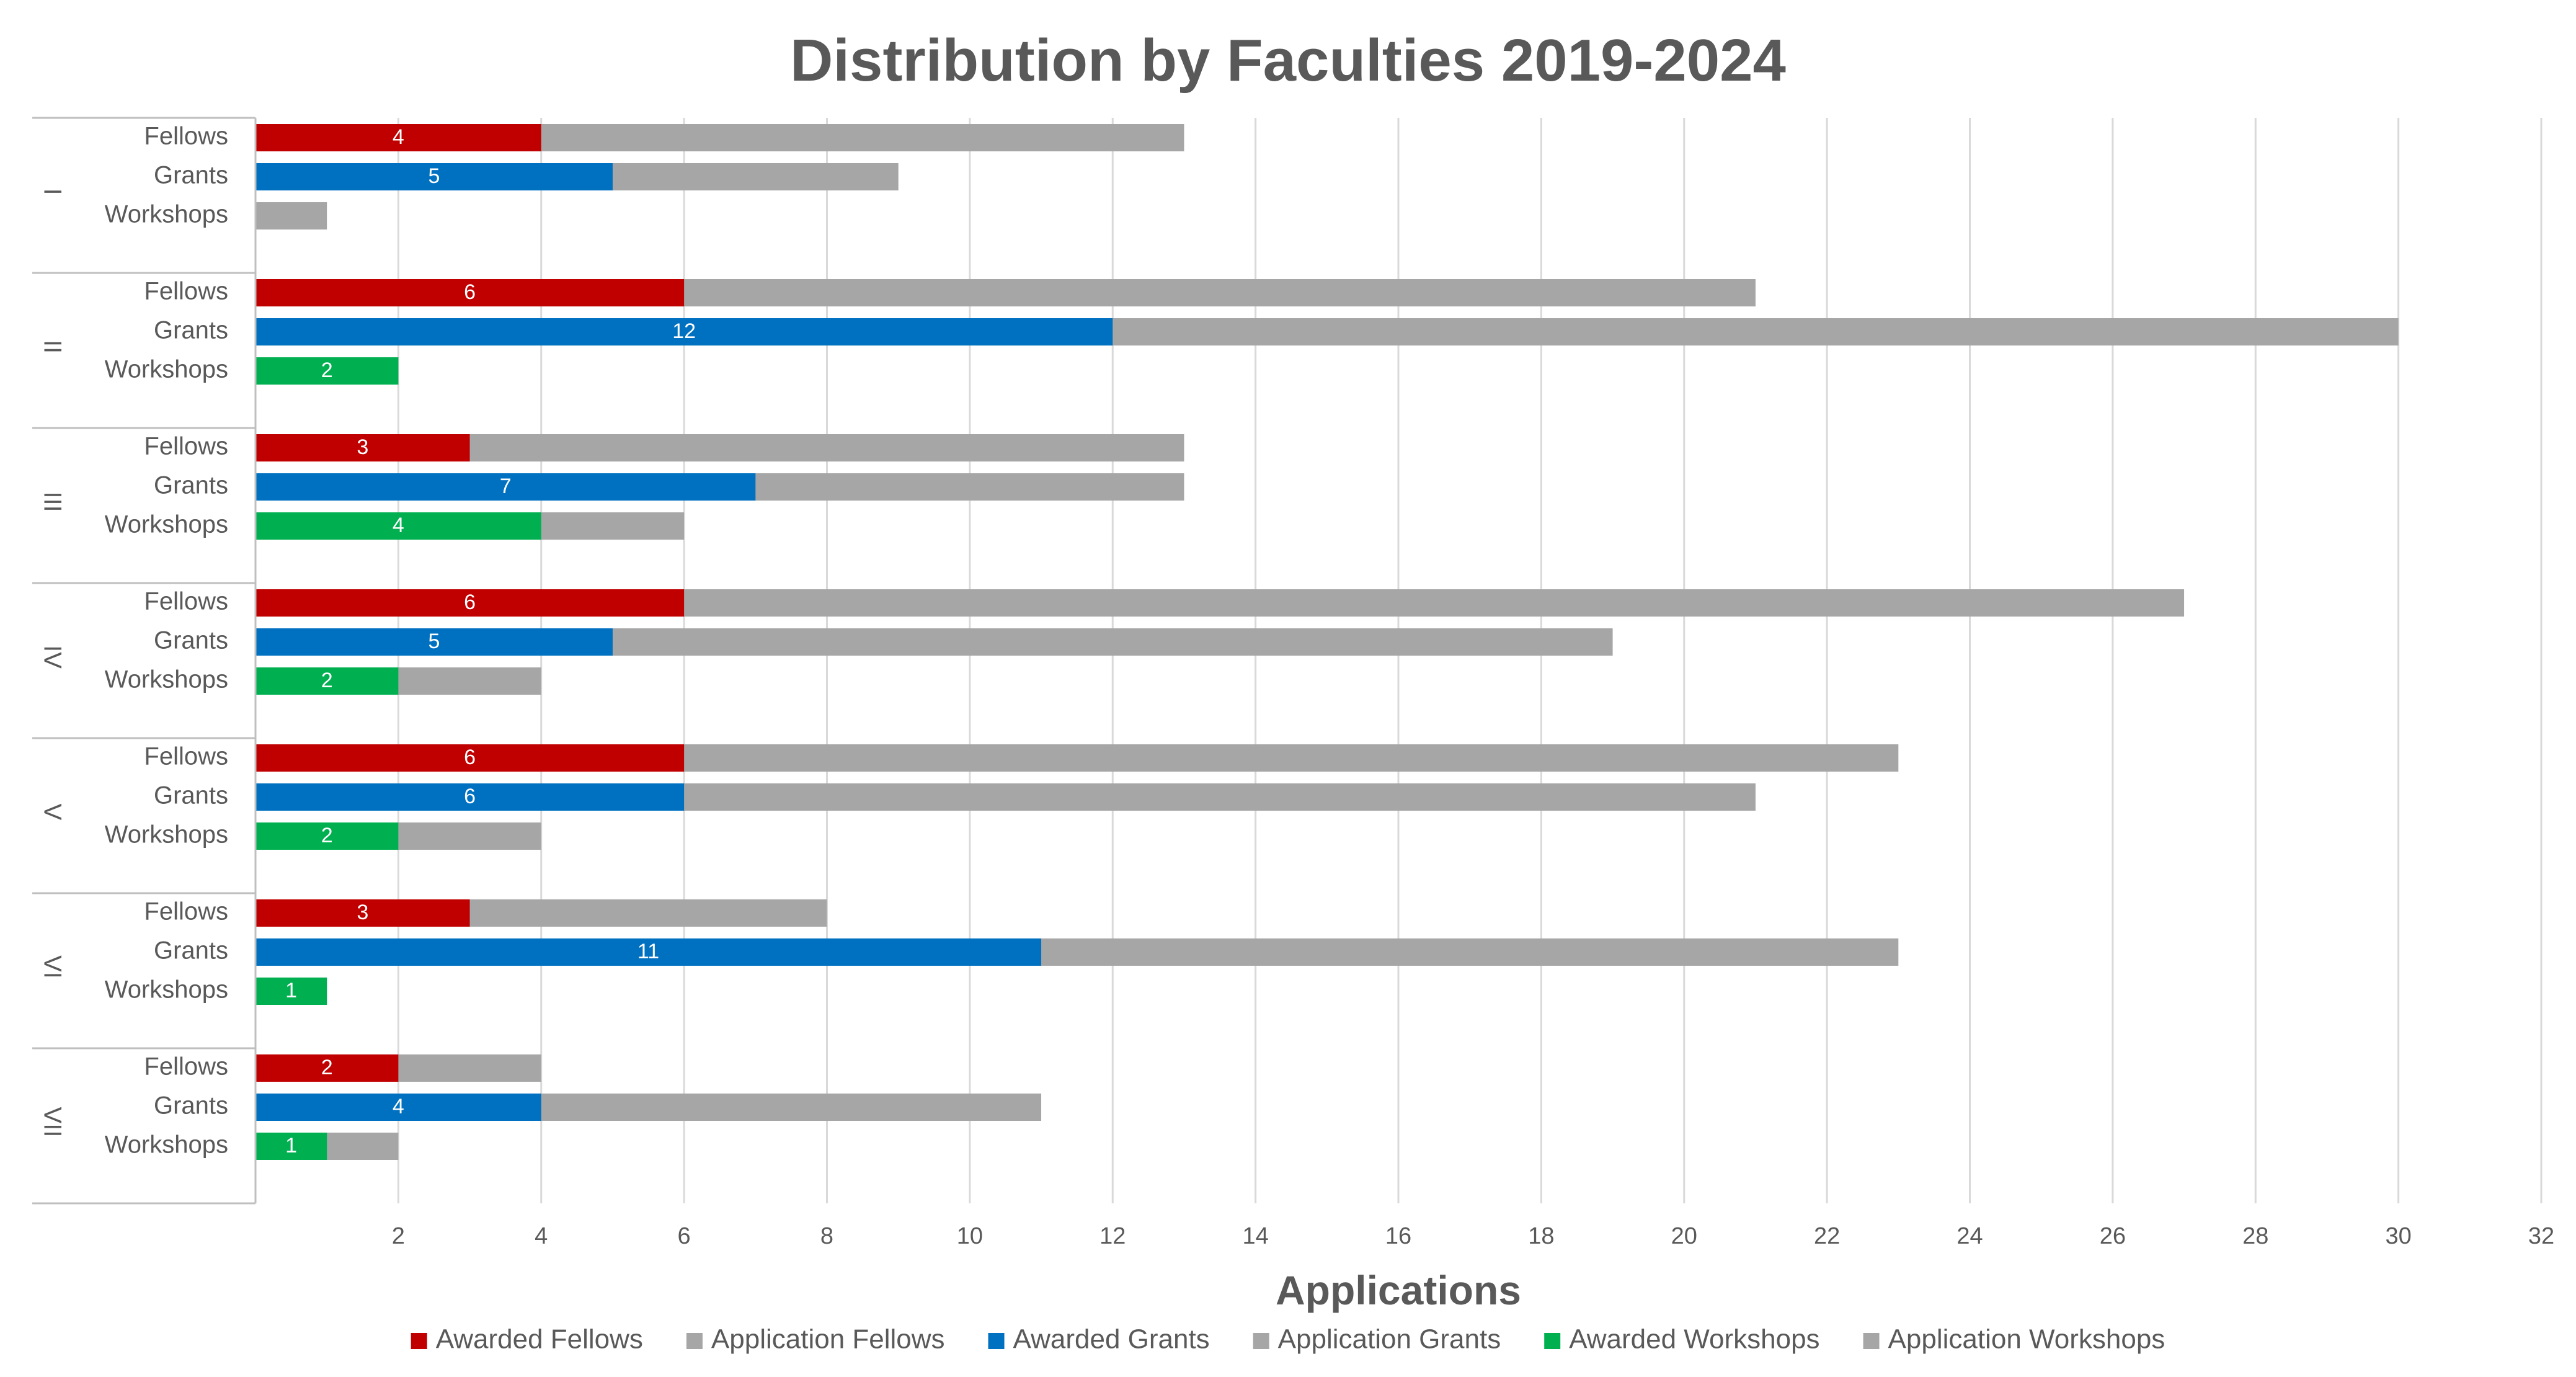  I want to click on x-tick-label: 10, so click(970, 1236).